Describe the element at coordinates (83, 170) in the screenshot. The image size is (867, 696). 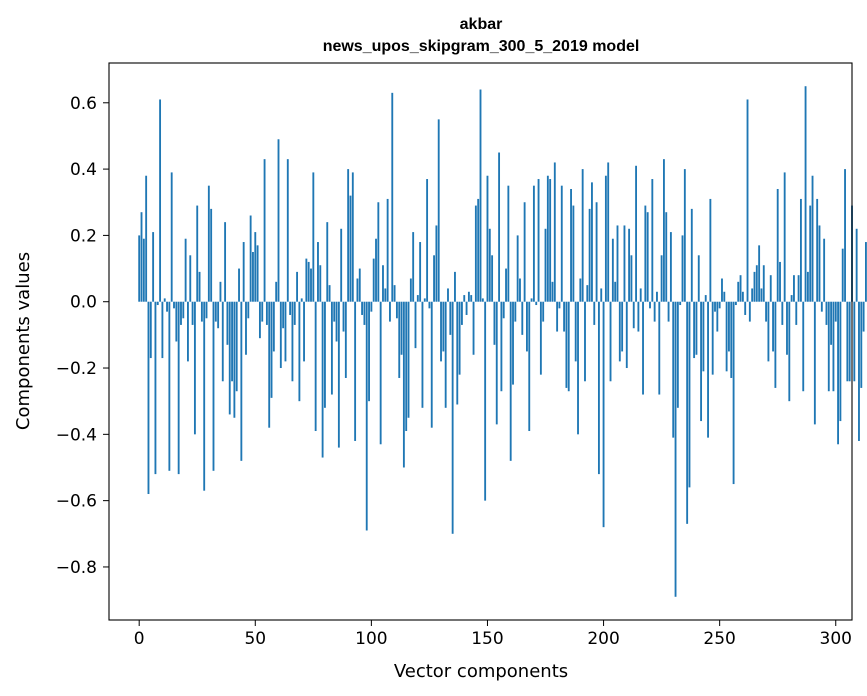
I see `y-tick-label: 0.4` at that location.